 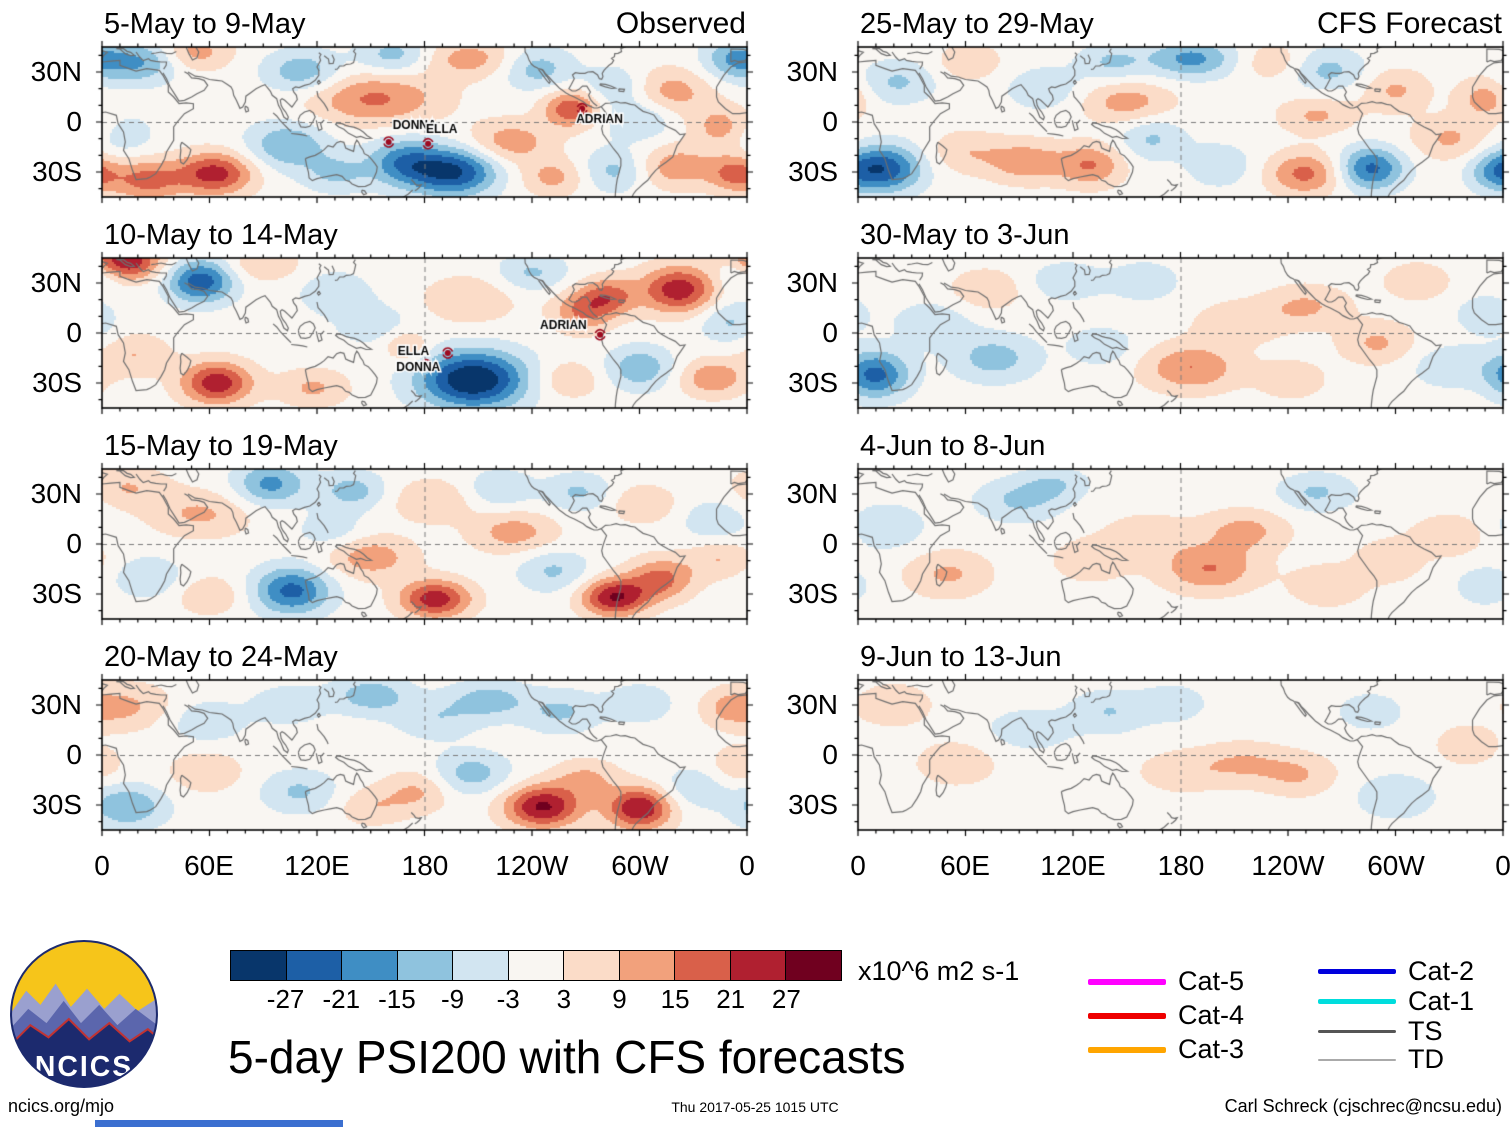 I want to click on footer-url: ncics.org/mjo, so click(x=61, y=1106).